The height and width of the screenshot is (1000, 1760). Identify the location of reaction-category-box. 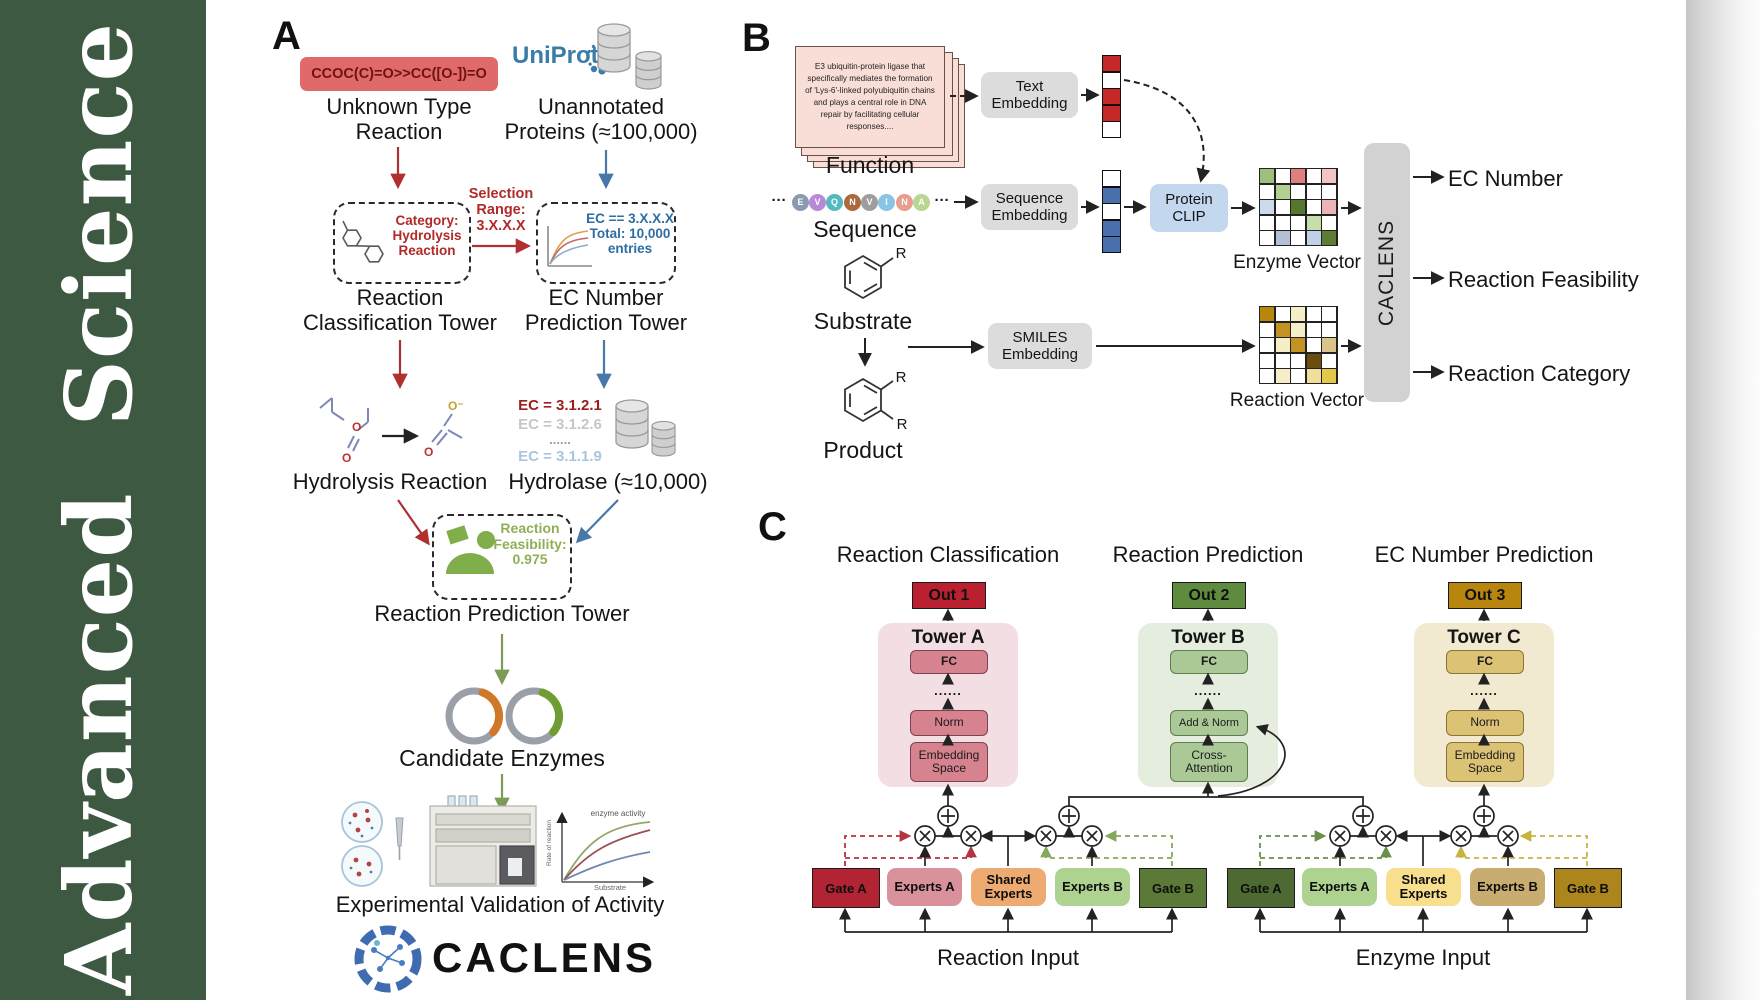
(402, 243).